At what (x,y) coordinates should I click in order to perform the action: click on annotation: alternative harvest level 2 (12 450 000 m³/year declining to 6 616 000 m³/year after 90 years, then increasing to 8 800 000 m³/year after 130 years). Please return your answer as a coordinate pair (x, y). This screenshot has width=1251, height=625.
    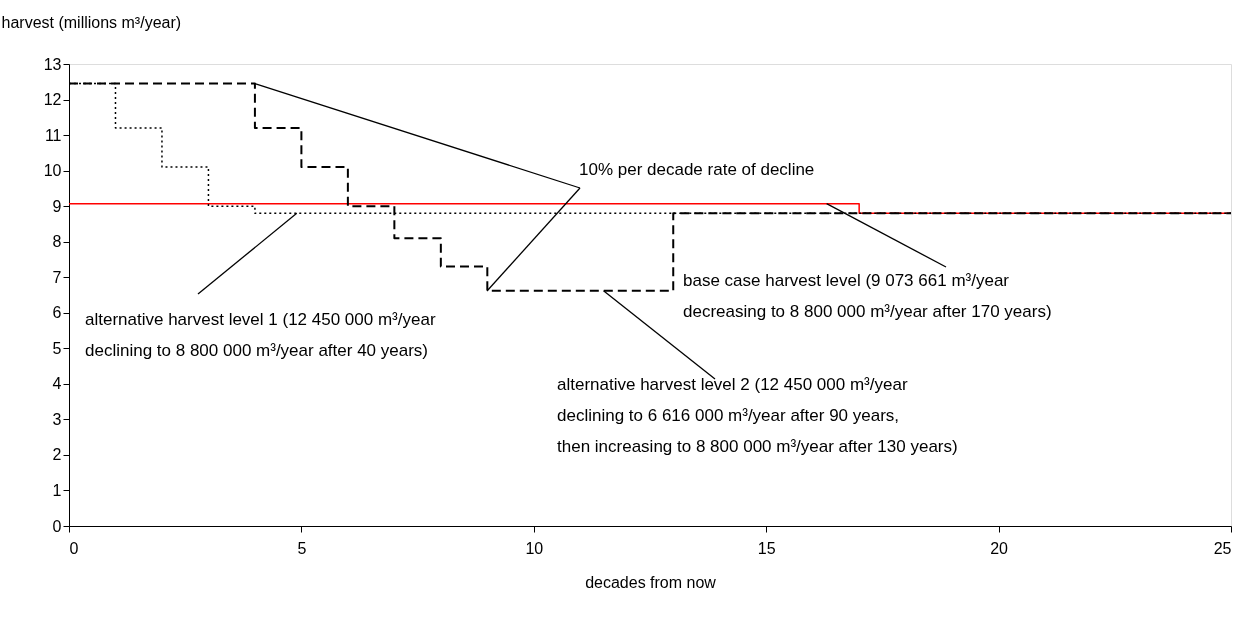
    Looking at the image, I should click on (757, 415).